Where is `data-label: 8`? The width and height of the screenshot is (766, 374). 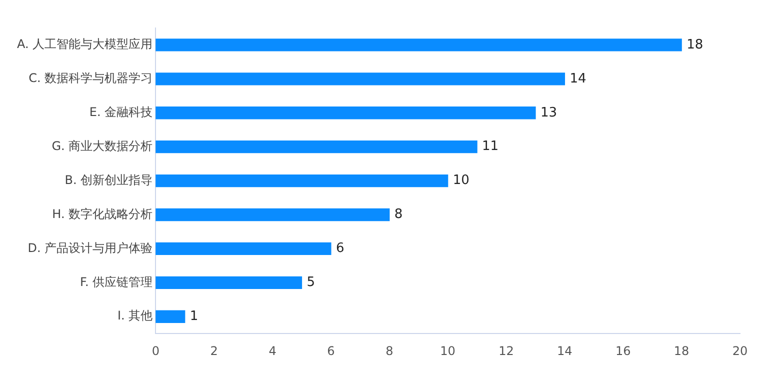
data-label: 8 is located at coordinates (398, 214).